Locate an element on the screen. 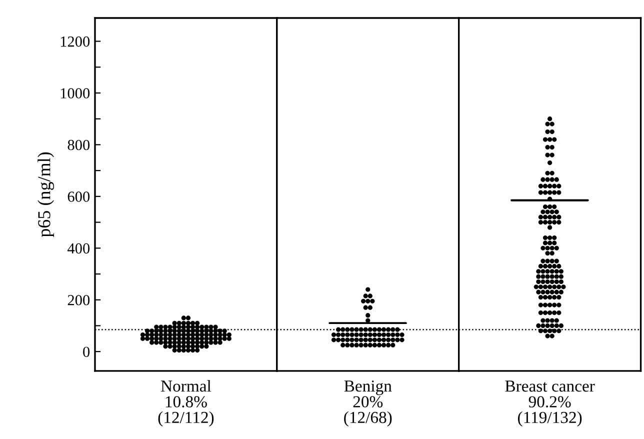 The width and height of the screenshot is (644, 439). y-tick-label: 400 is located at coordinates (79, 248).